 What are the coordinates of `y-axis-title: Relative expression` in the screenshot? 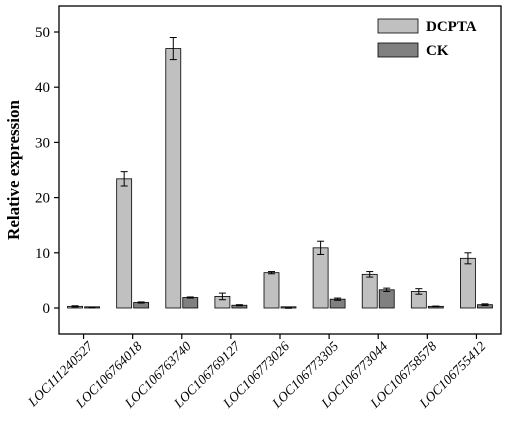 It's located at (13, 169).